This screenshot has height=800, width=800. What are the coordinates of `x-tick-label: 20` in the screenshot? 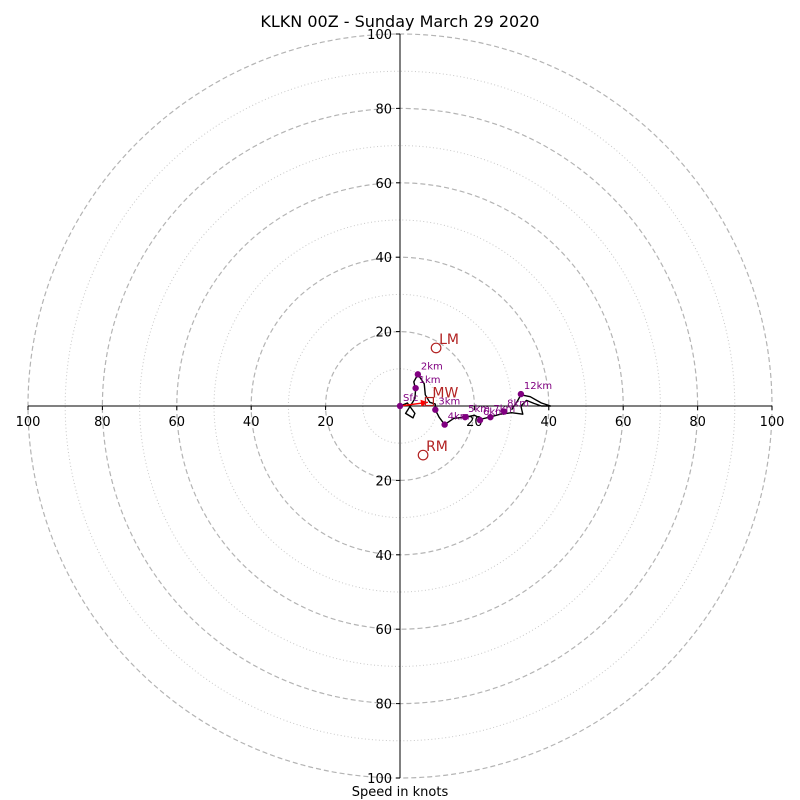 It's located at (325, 422).